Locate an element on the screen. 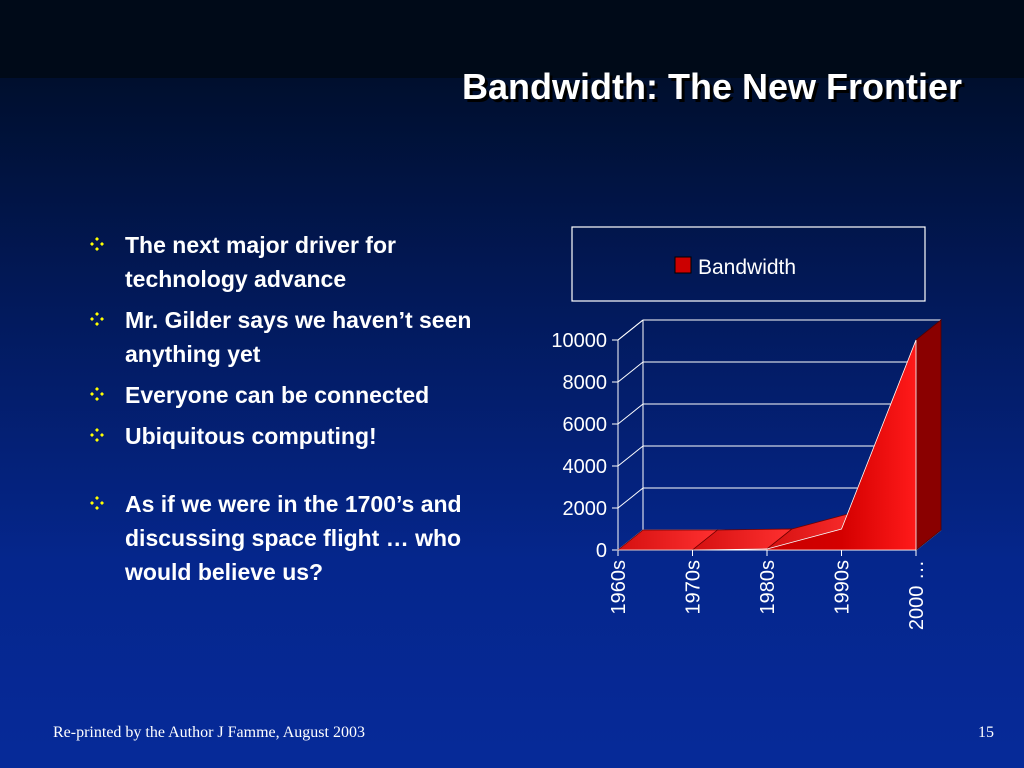 The height and width of the screenshot is (768, 1024). legend-label: Bandwidth is located at coordinates (747, 267).